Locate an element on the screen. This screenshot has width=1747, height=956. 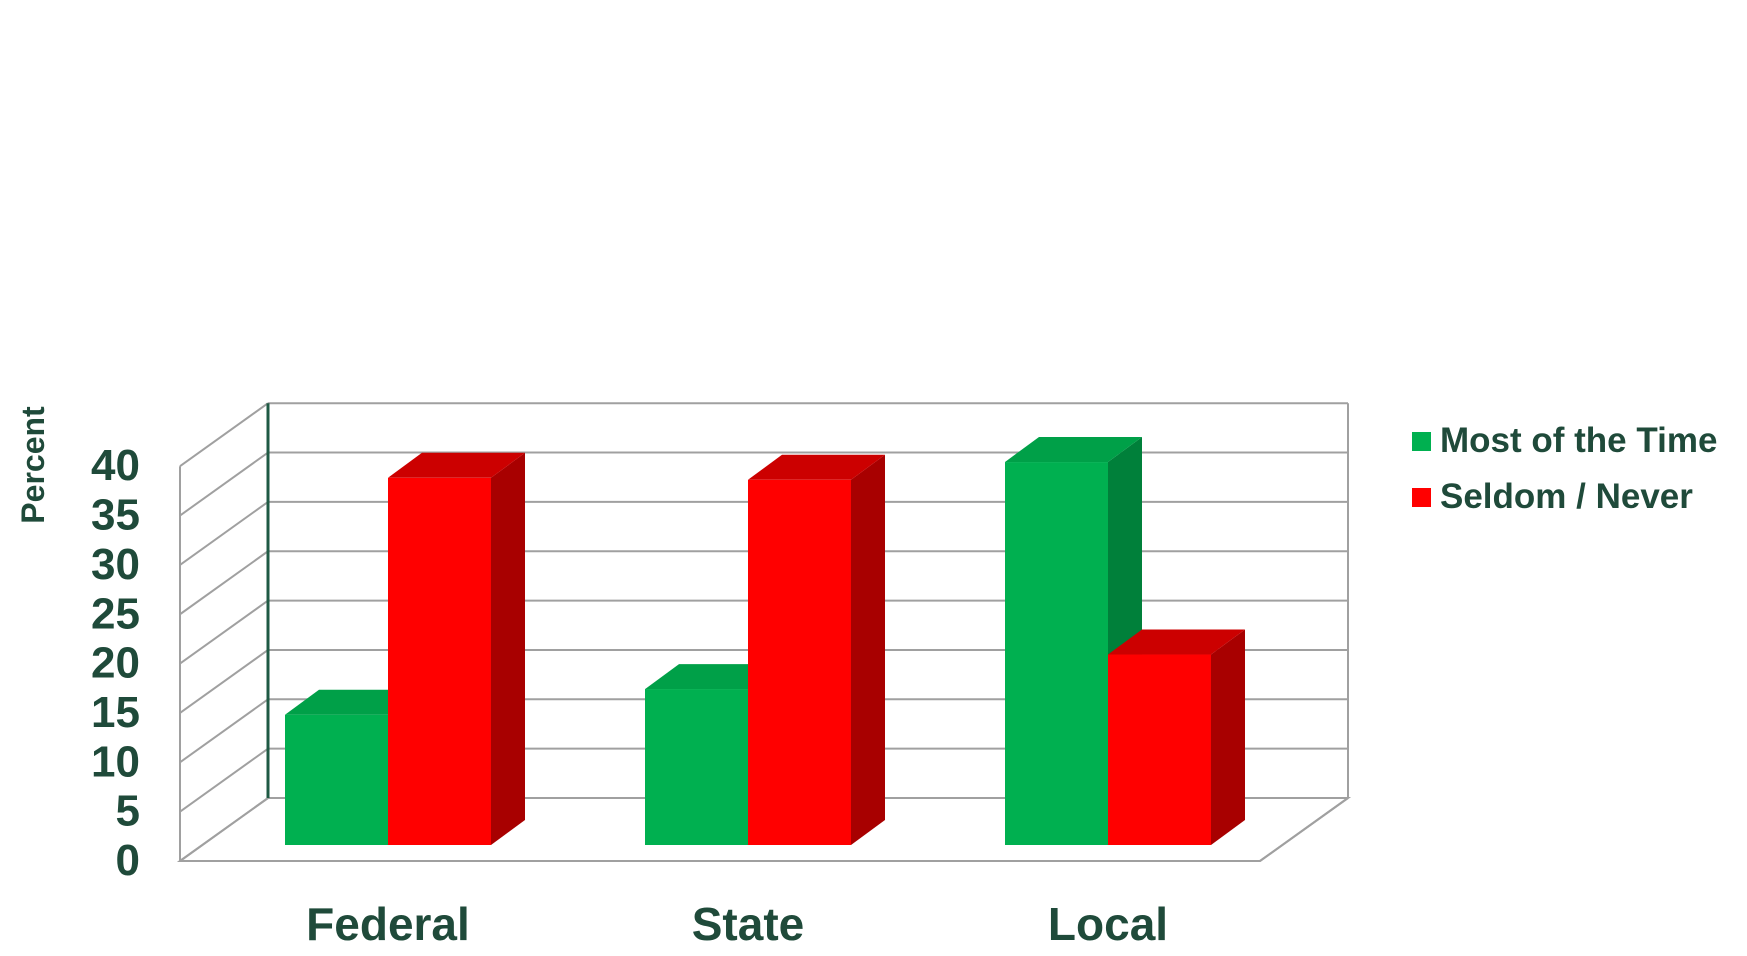
bar-local-seldom is located at coordinates (1176, 737).